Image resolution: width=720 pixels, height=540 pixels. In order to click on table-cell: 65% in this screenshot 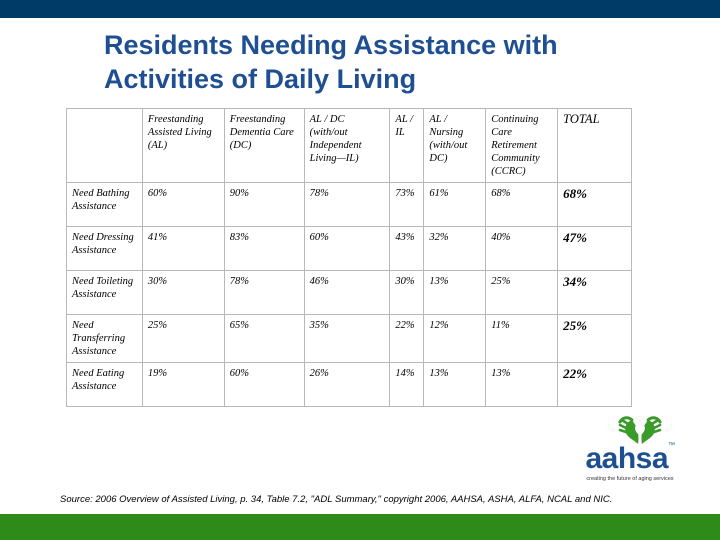, I will do `click(264, 338)`.